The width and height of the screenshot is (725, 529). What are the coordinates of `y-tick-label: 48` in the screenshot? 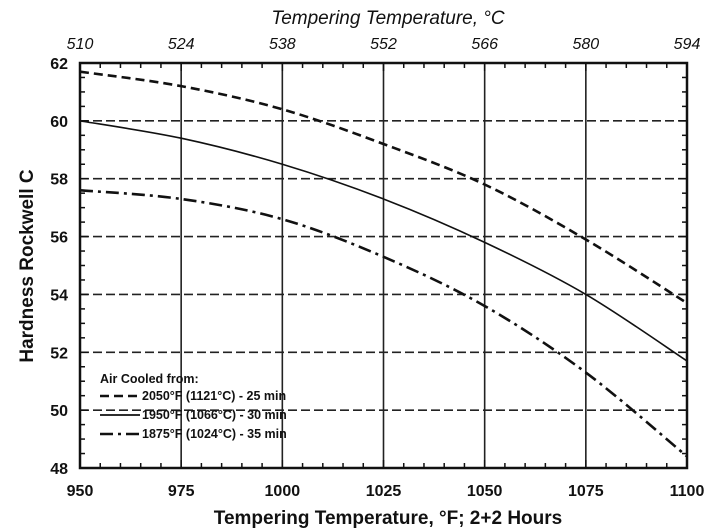 It's located at (59, 469).